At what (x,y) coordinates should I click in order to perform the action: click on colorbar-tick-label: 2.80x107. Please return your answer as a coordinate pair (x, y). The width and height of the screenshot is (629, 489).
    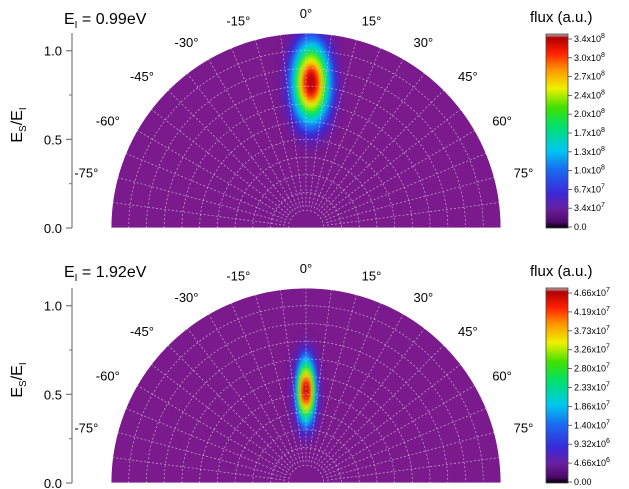
    Looking at the image, I should click on (592, 368).